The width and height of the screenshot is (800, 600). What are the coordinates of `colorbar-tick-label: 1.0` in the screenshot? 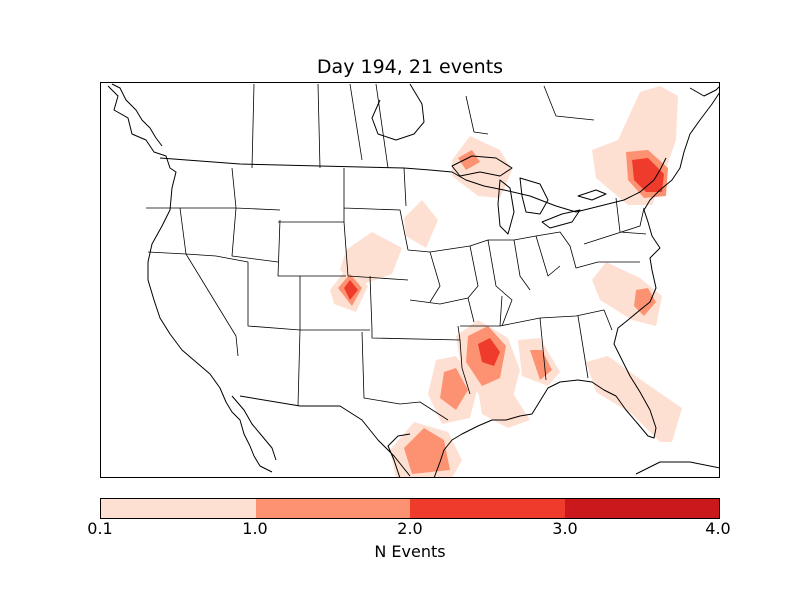 It's located at (255, 528).